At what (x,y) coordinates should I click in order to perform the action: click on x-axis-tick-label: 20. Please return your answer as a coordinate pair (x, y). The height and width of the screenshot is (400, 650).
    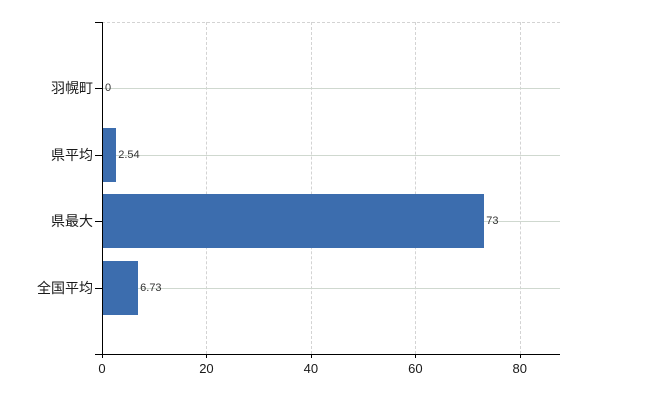
    Looking at the image, I should click on (206, 368).